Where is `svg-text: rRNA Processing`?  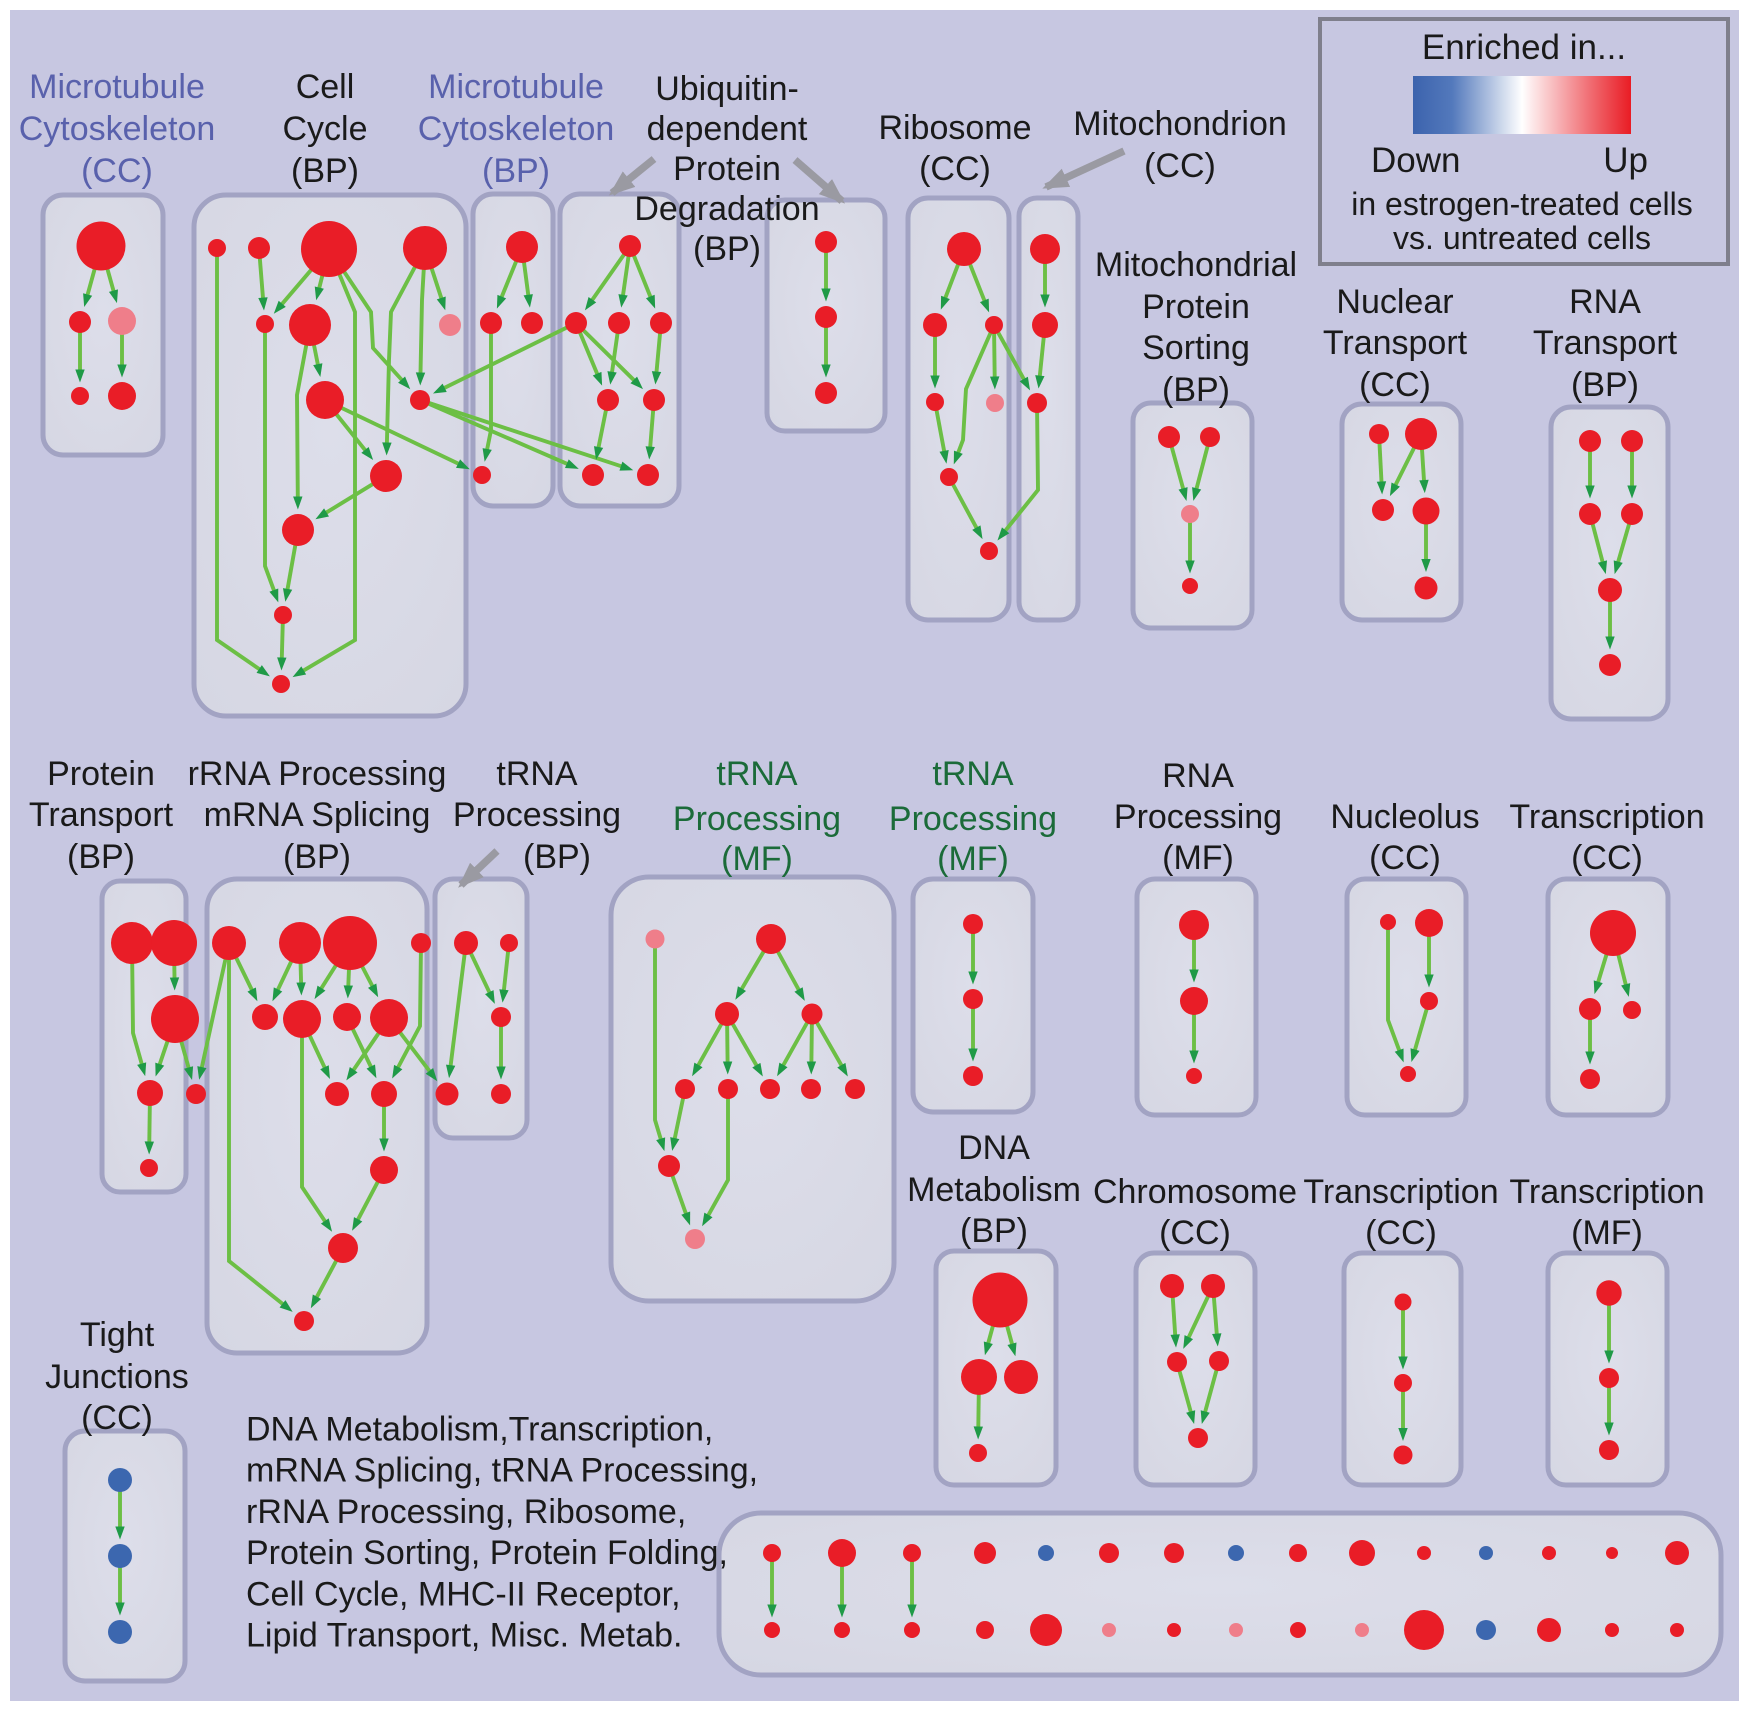
svg-text: rRNA Processing is located at coordinates (317, 774).